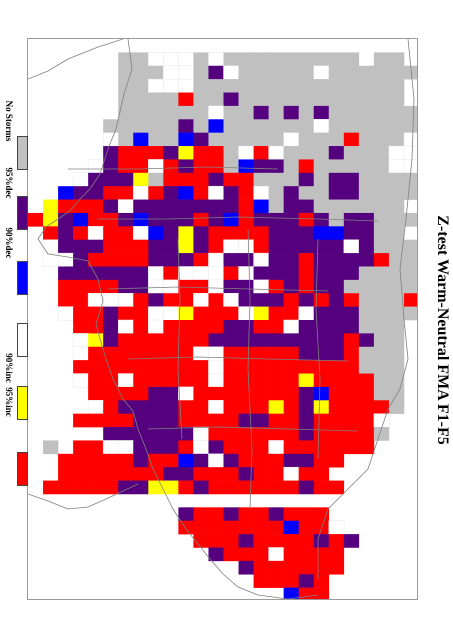 The image size is (453, 623). What do you see at coordinates (9, 243) in the screenshot?
I see `legend-label-90-dec: 90%dec` at bounding box center [9, 243].